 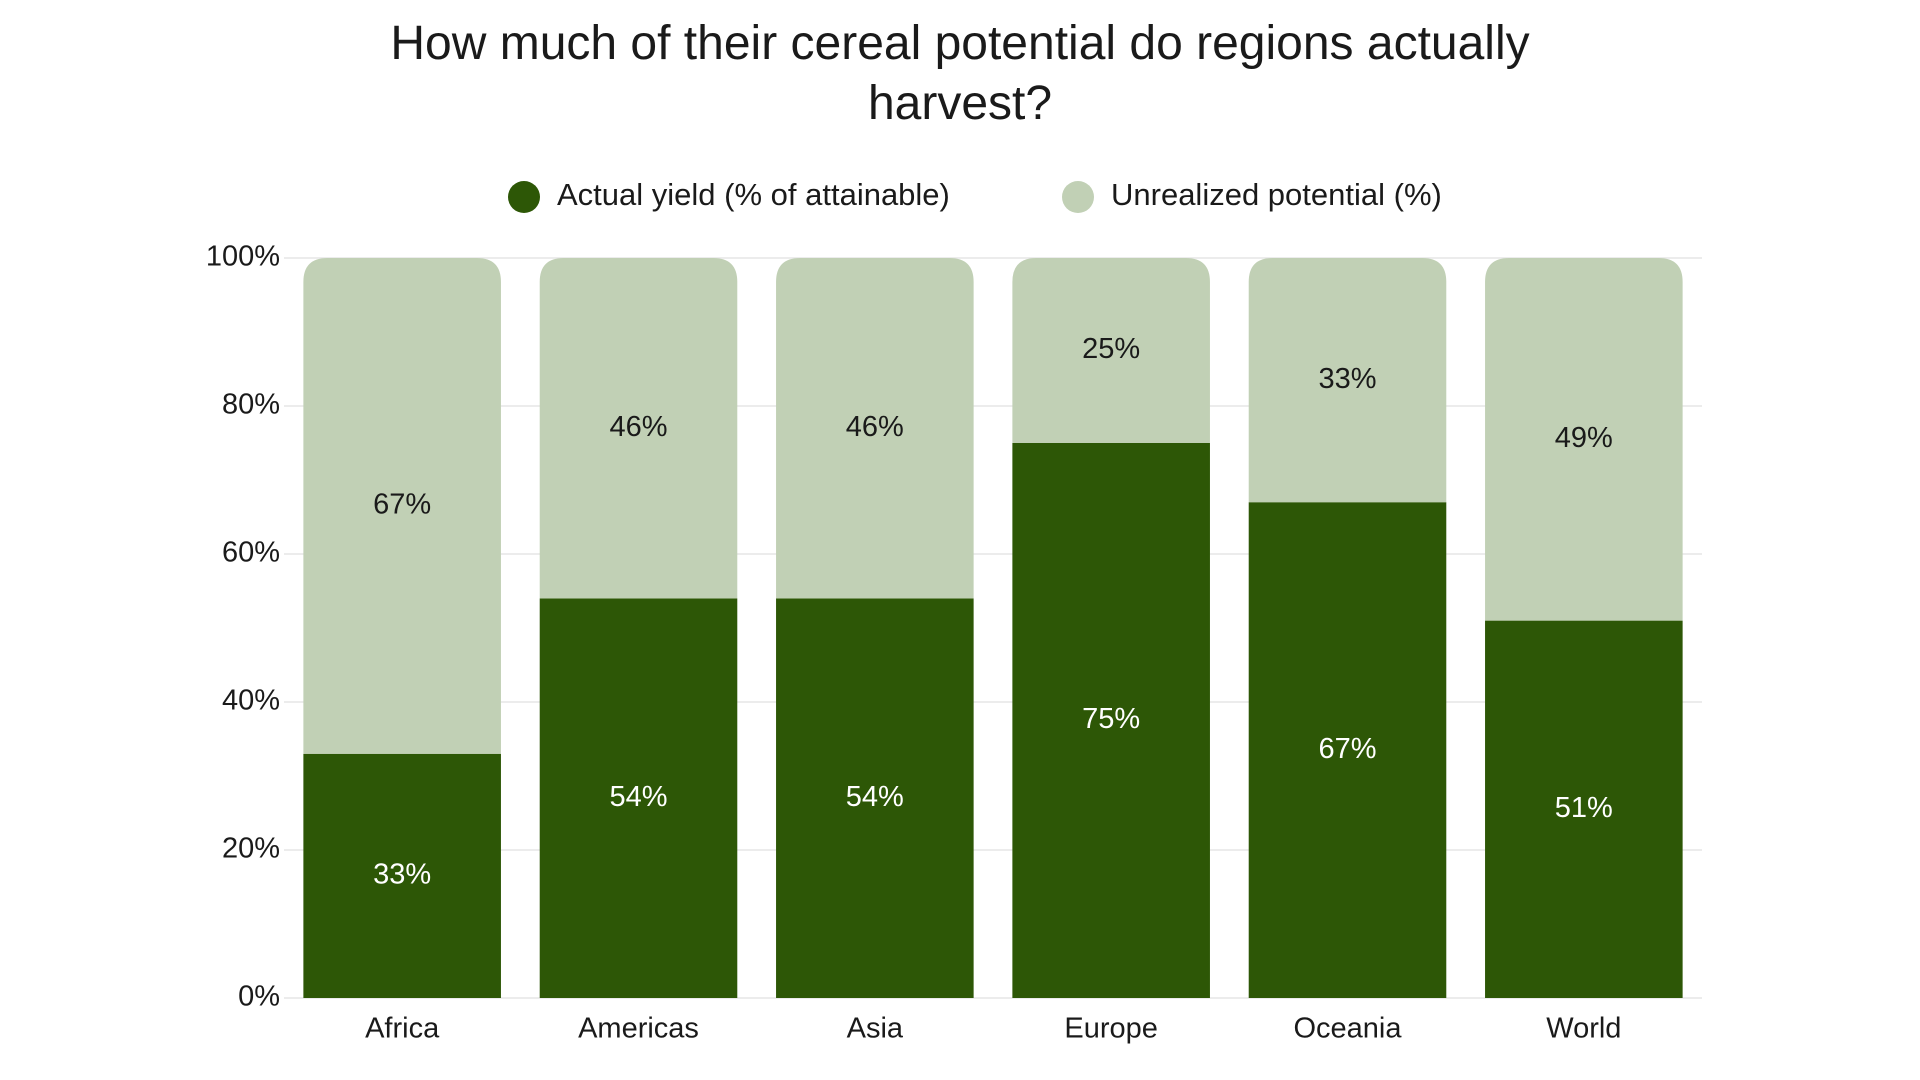 I want to click on data-label: 51%, so click(x=1584, y=808).